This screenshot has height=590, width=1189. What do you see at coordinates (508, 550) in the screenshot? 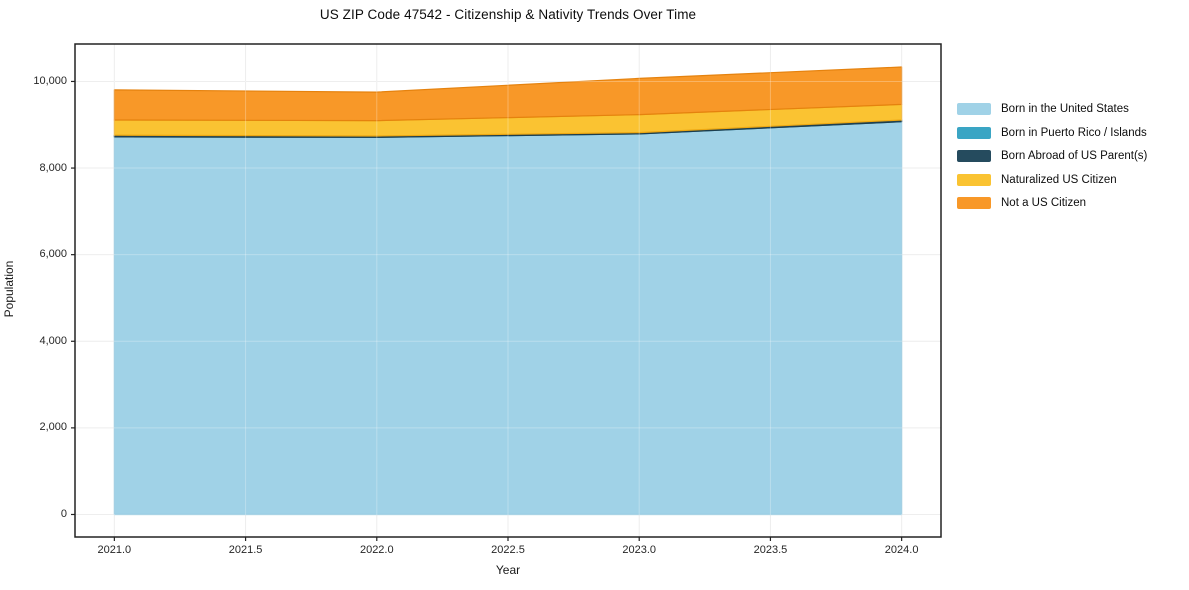
I see `x-tick-label: 2022.5` at bounding box center [508, 550].